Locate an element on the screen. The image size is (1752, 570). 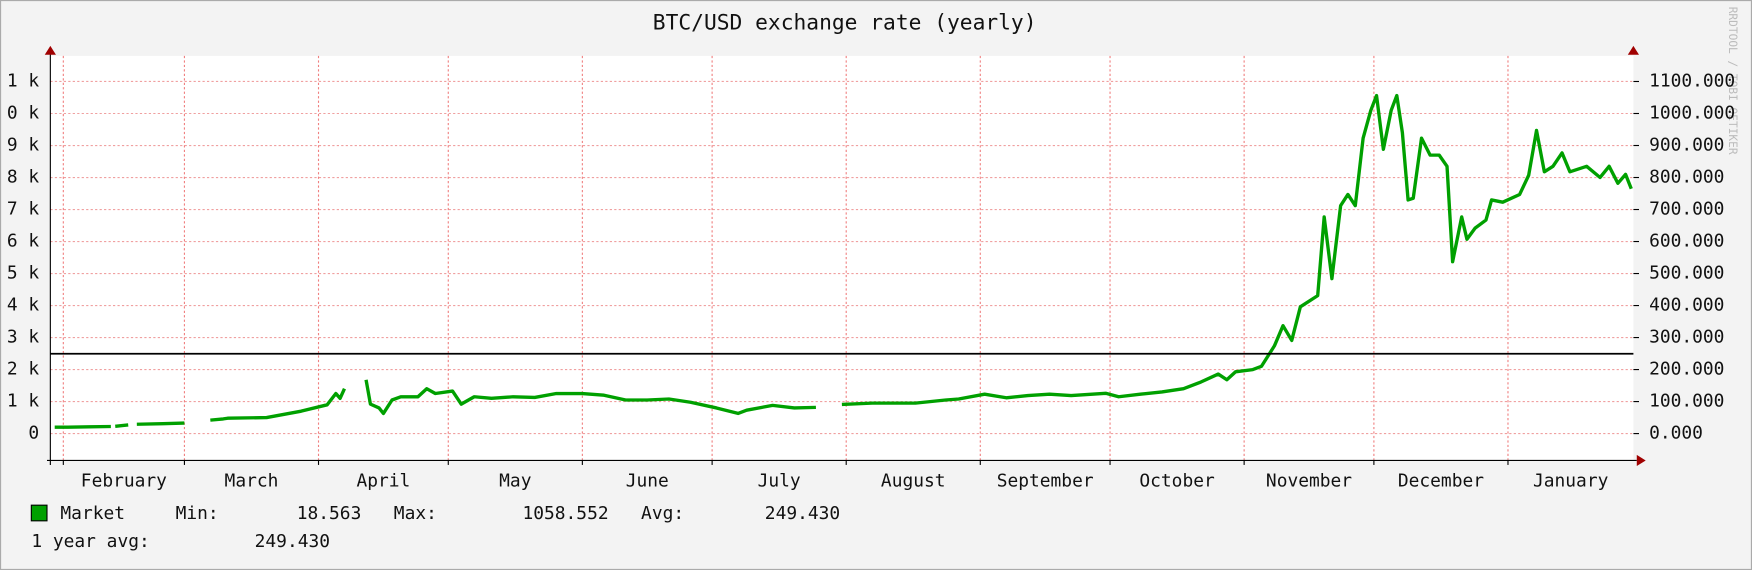
y-tick-label: 9 k is located at coordinates (23, 145).